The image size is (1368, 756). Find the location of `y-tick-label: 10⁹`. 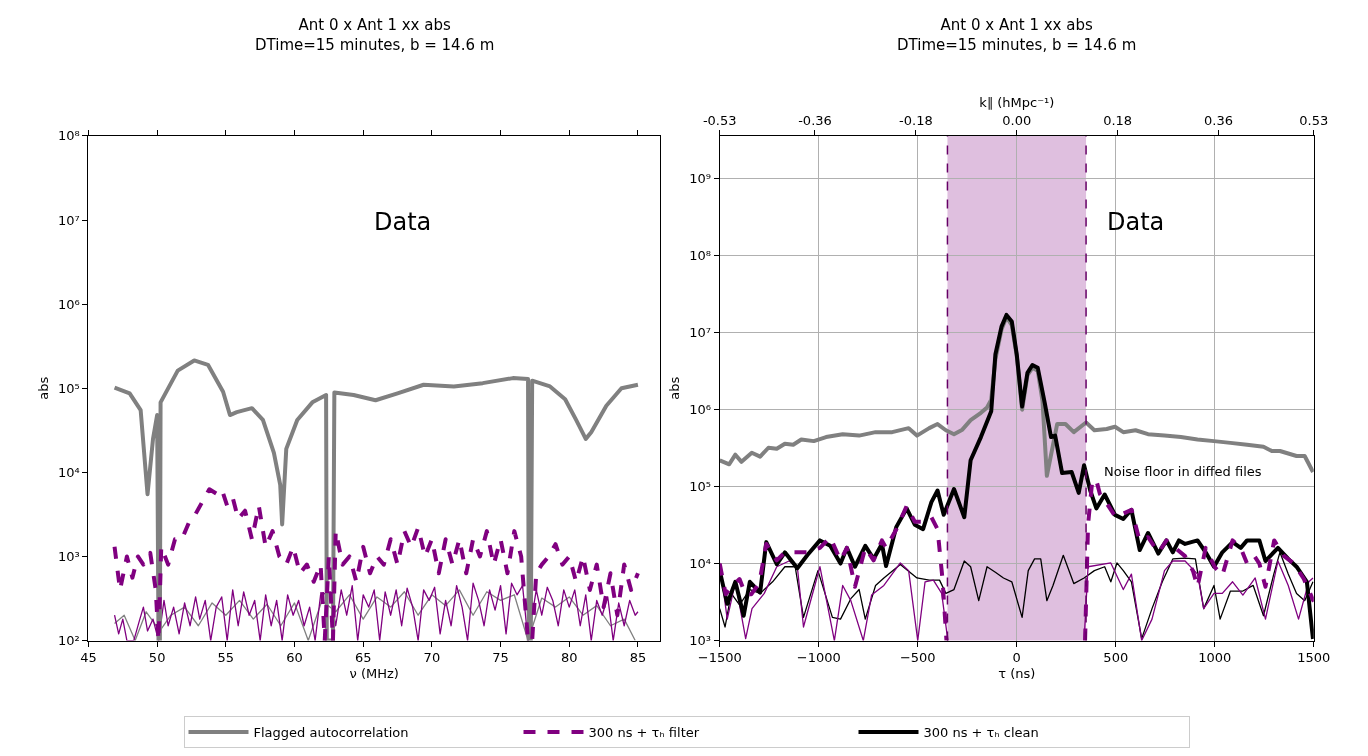

y-tick-label: 10⁹ is located at coordinates (700, 179).